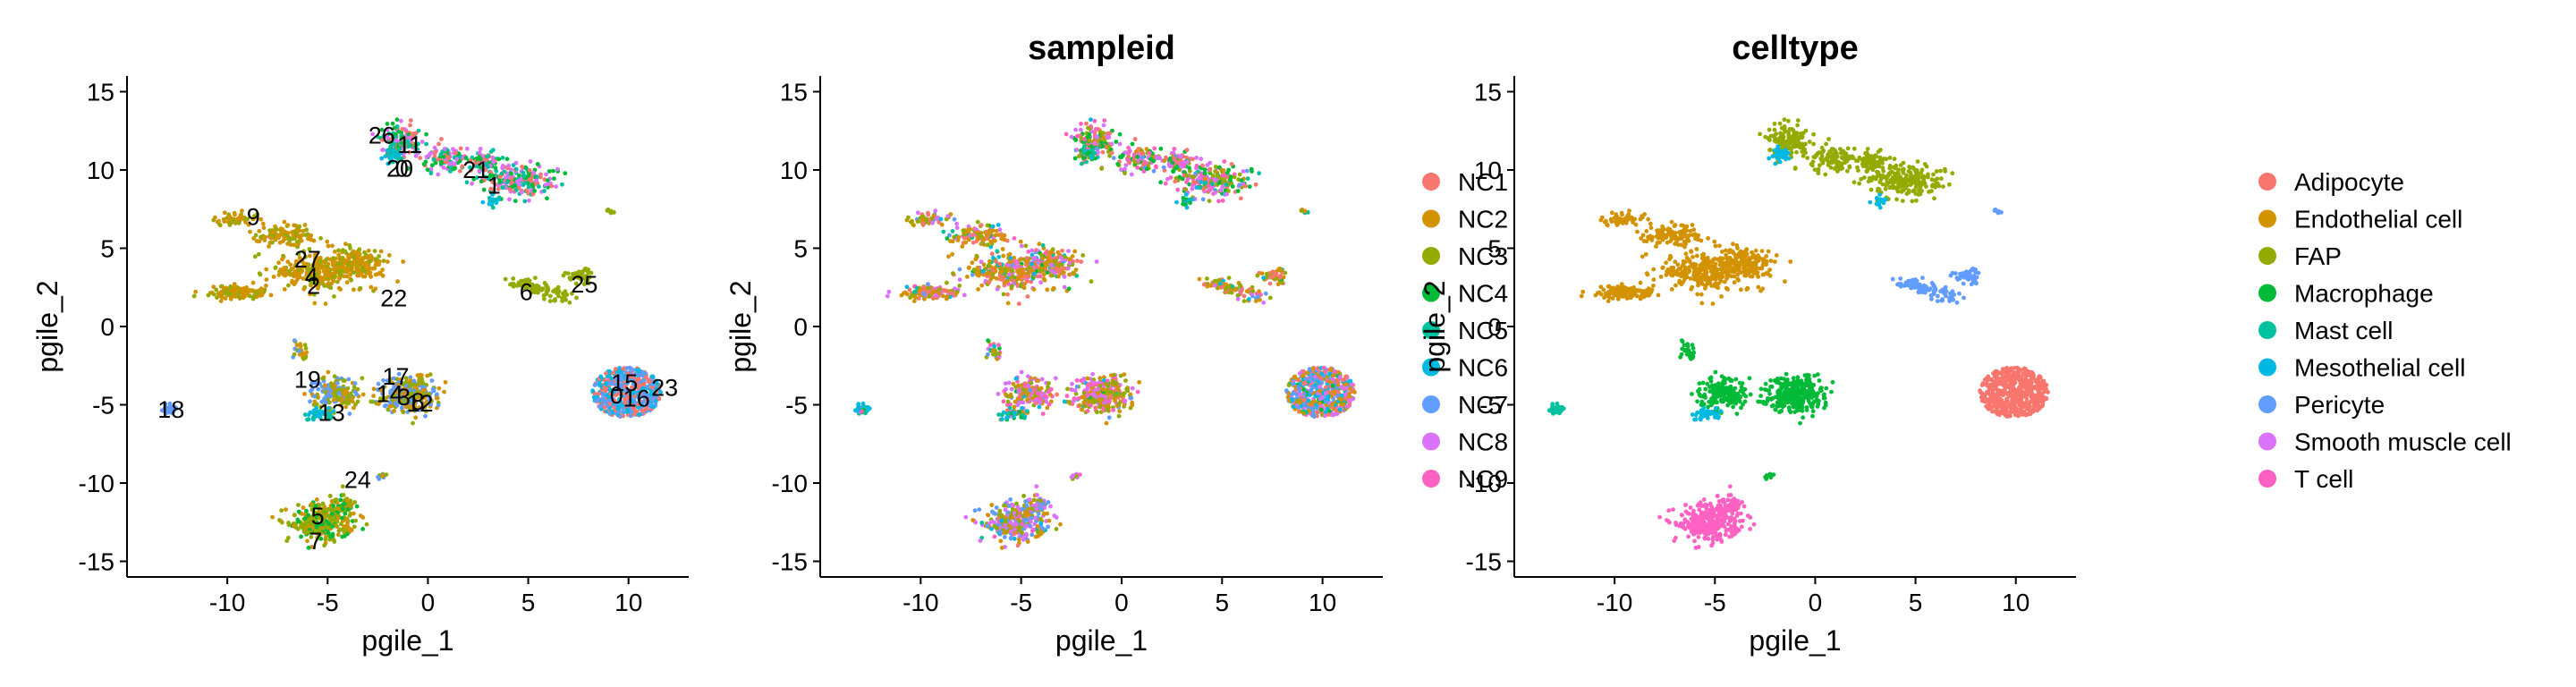 This screenshot has width=2576, height=687. I want to click on y-tick-label: 0, so click(107, 327).